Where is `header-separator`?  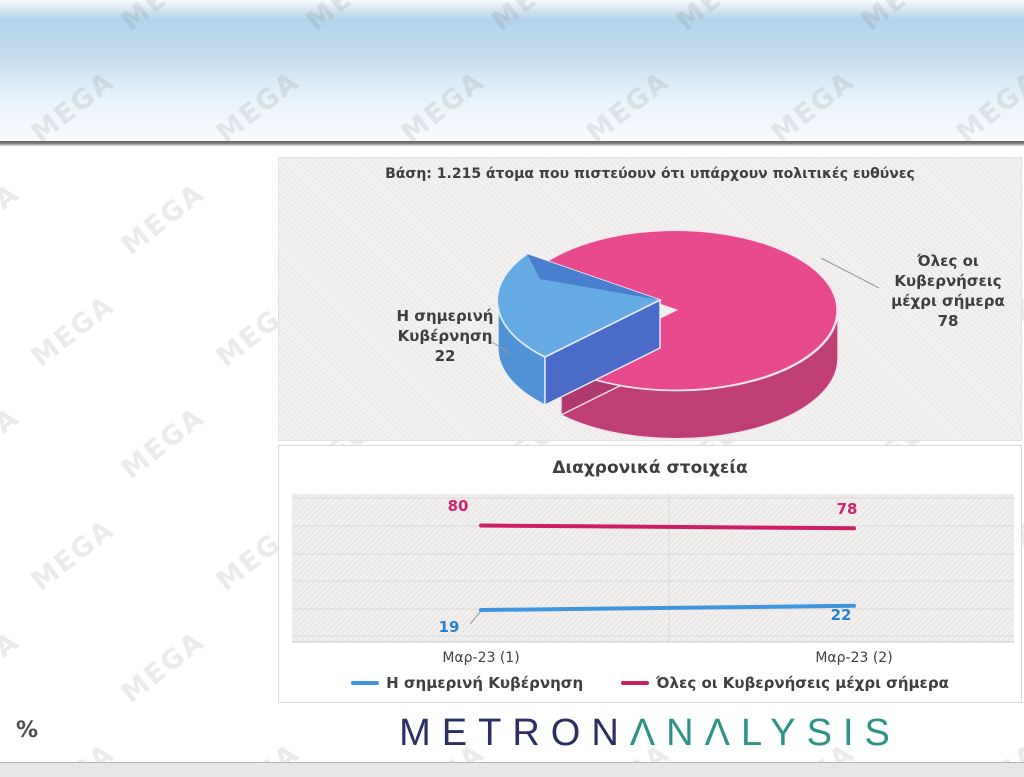
header-separator is located at coordinates (512, 143).